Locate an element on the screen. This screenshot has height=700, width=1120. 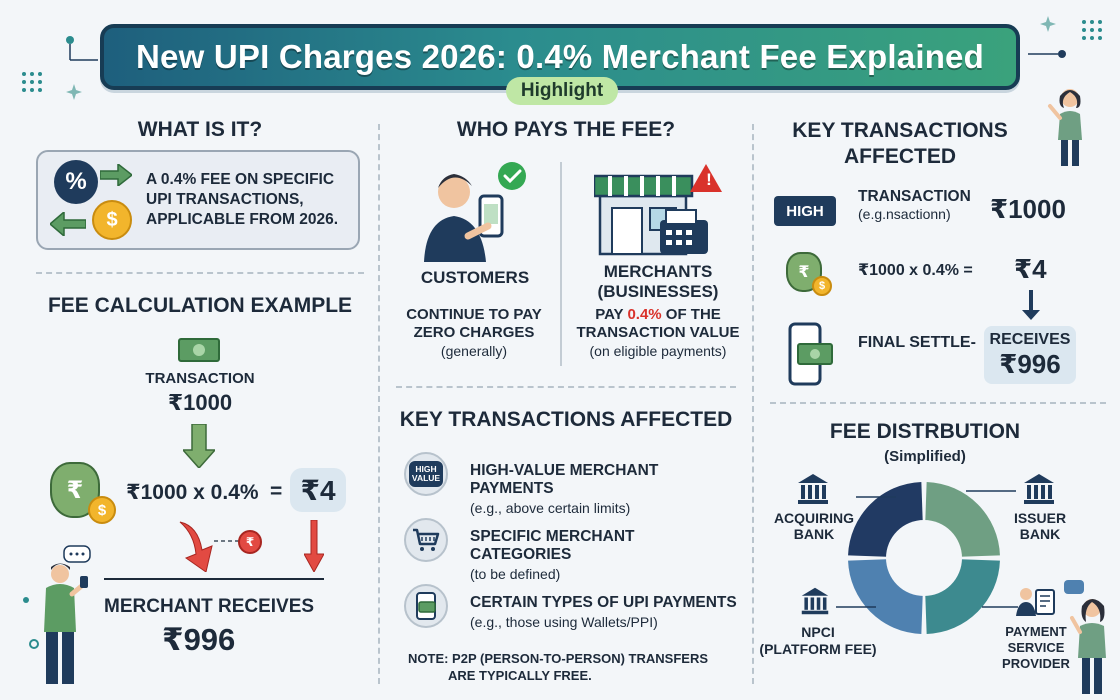
merchants-subtitle: (BUSINESSES) is located at coordinates (658, 291).